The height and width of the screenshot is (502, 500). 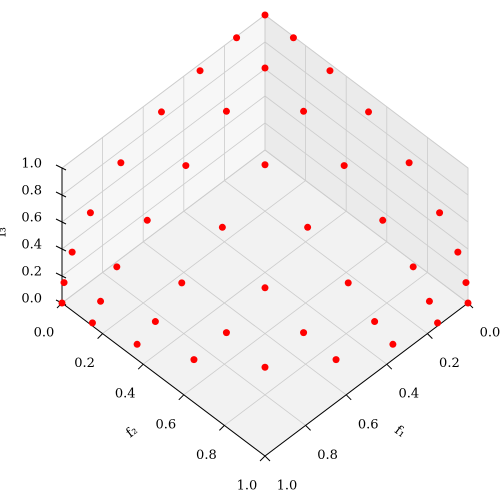 I want to click on x-axis-label: f₁, so click(x=399, y=432).